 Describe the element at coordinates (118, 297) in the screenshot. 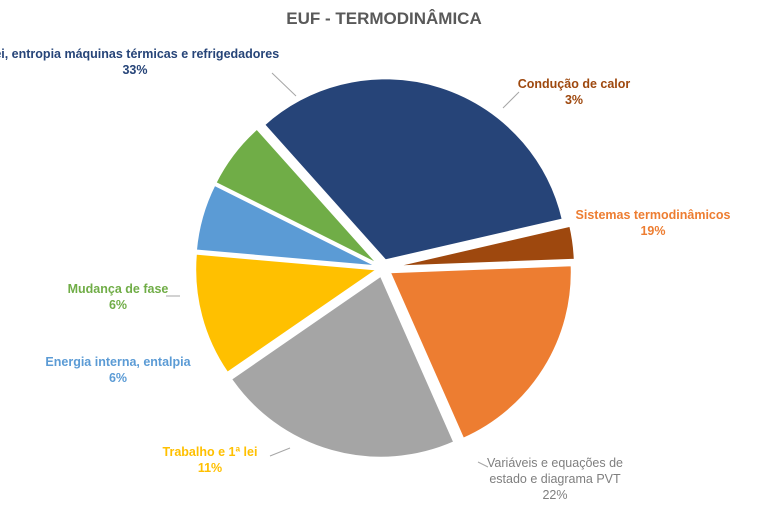

I see `data-label: Mudança de fase 6%` at that location.